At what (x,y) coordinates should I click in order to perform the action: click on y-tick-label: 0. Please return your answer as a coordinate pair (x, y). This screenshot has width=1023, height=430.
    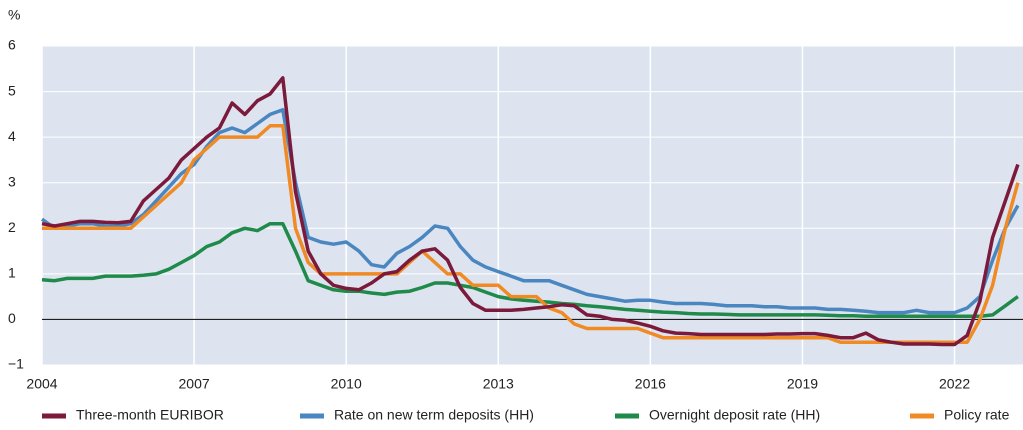
    Looking at the image, I should click on (12, 318).